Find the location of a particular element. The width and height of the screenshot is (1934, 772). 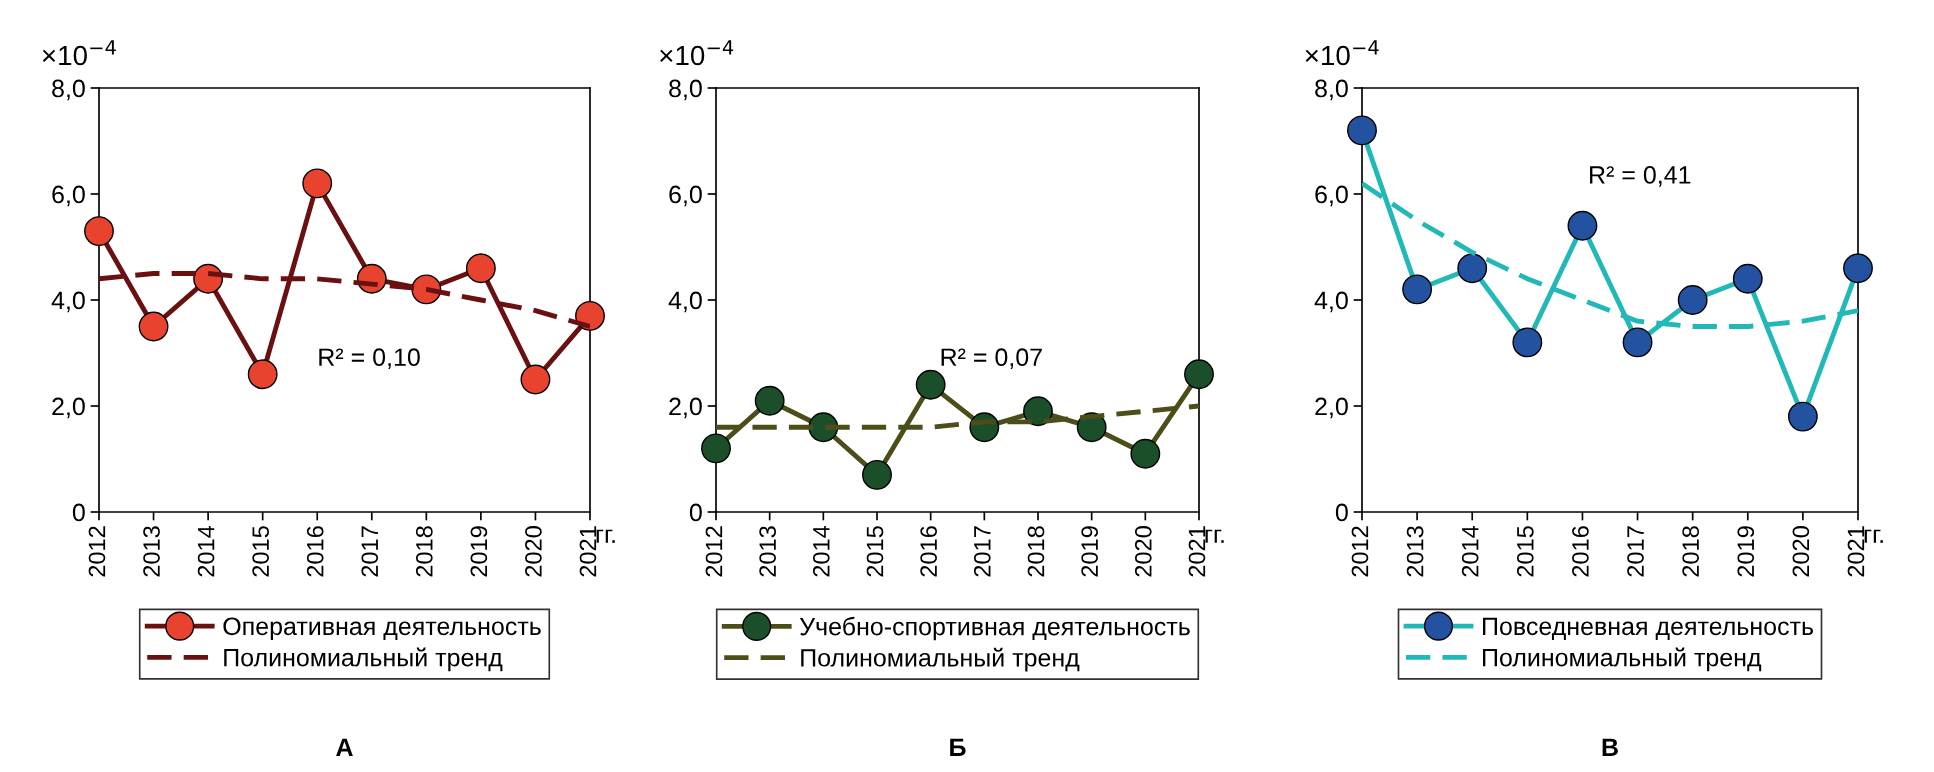

legend-label: Оперативная деятельность is located at coordinates (382, 629).